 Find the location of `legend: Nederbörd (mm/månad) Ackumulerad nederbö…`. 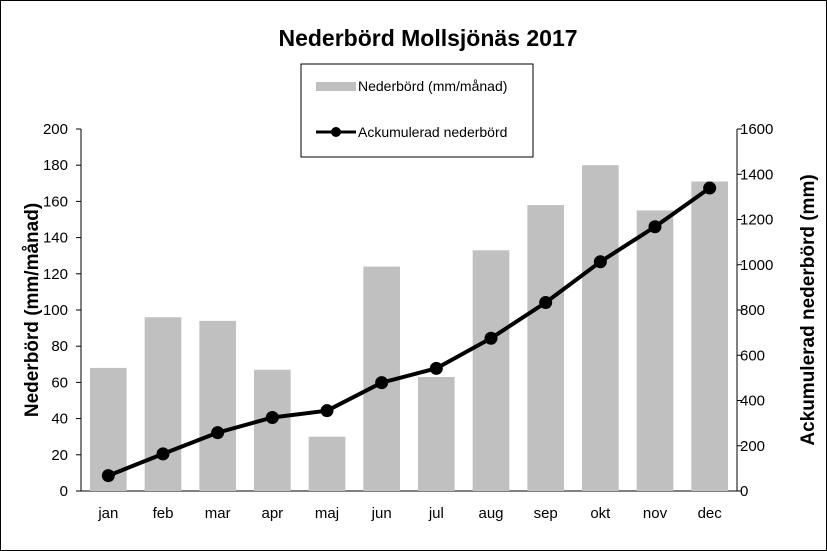

legend: Nederbörd (mm/månad) Ackumulerad nederbö… is located at coordinates (417, 110).